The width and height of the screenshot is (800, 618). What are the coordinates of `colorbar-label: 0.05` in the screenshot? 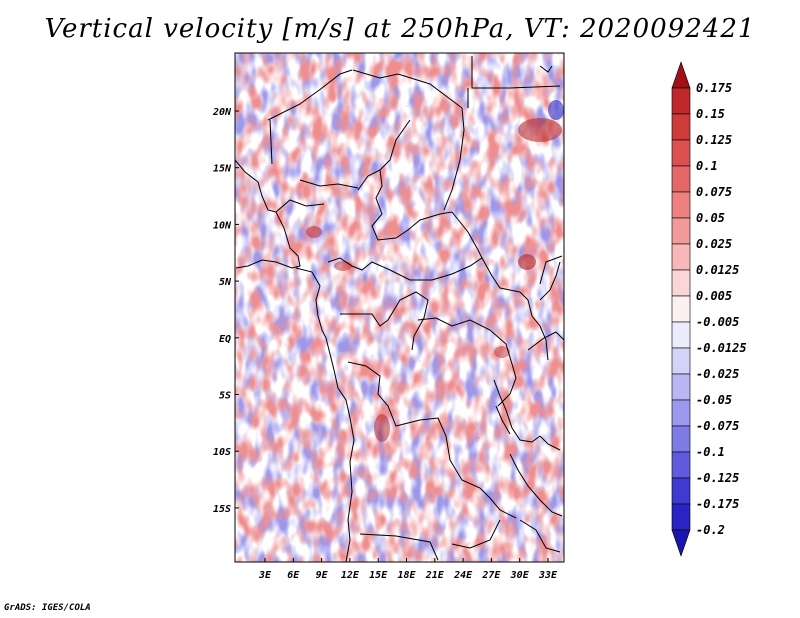 It's located at (710, 218).